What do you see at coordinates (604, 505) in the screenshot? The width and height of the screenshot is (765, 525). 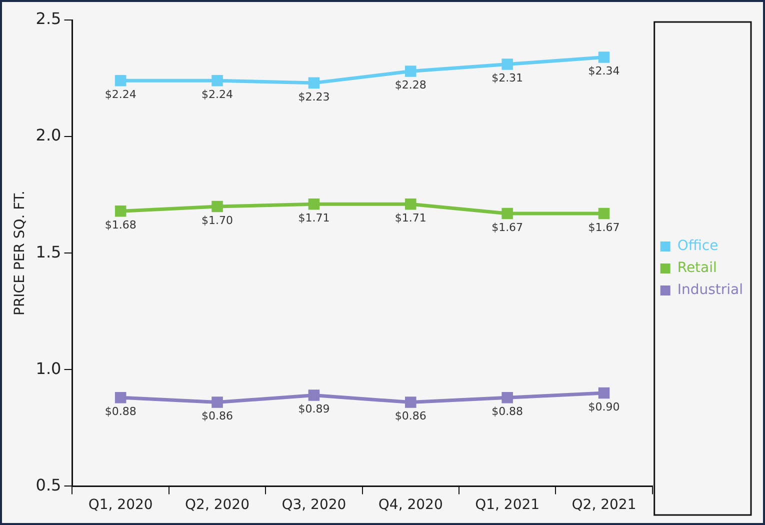 I see `x-tick-label: Q2, 2021` at bounding box center [604, 505].